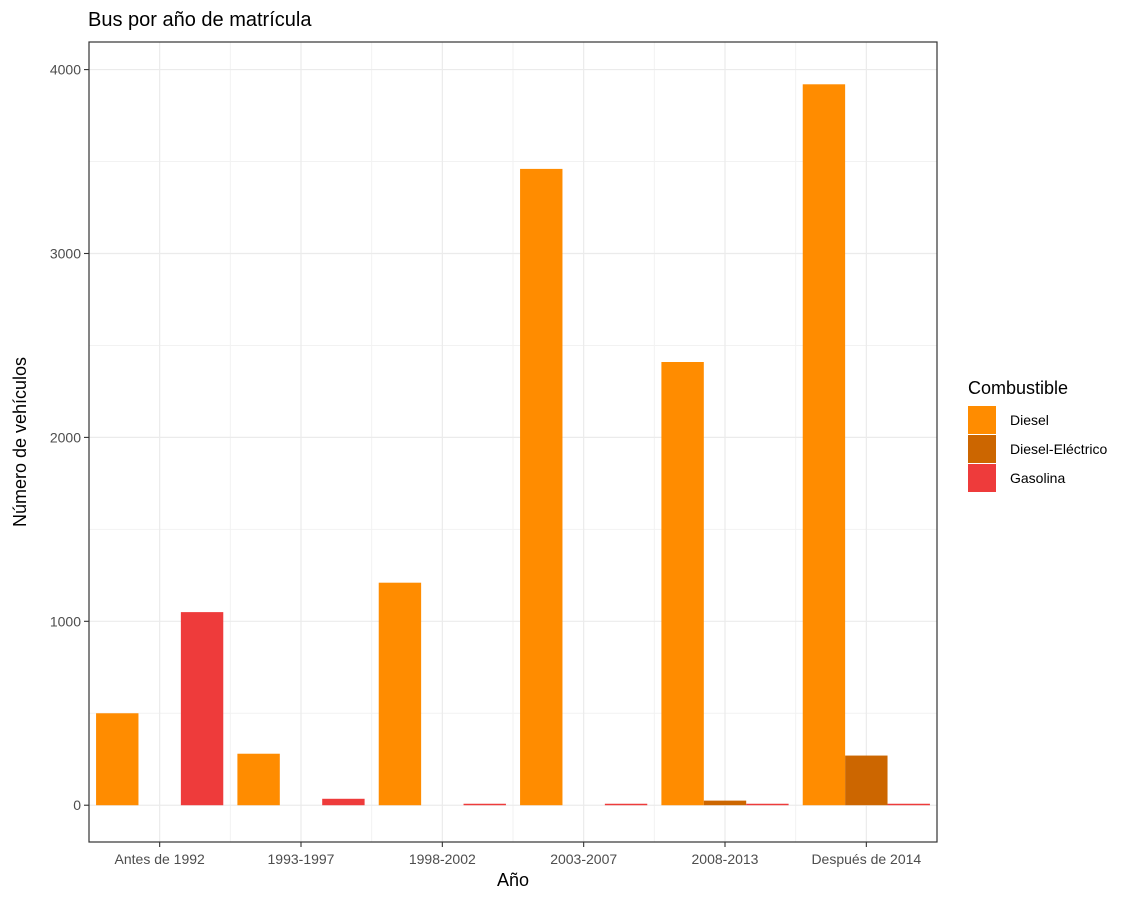  I want to click on y-tick-label: 3000, so click(65, 253).